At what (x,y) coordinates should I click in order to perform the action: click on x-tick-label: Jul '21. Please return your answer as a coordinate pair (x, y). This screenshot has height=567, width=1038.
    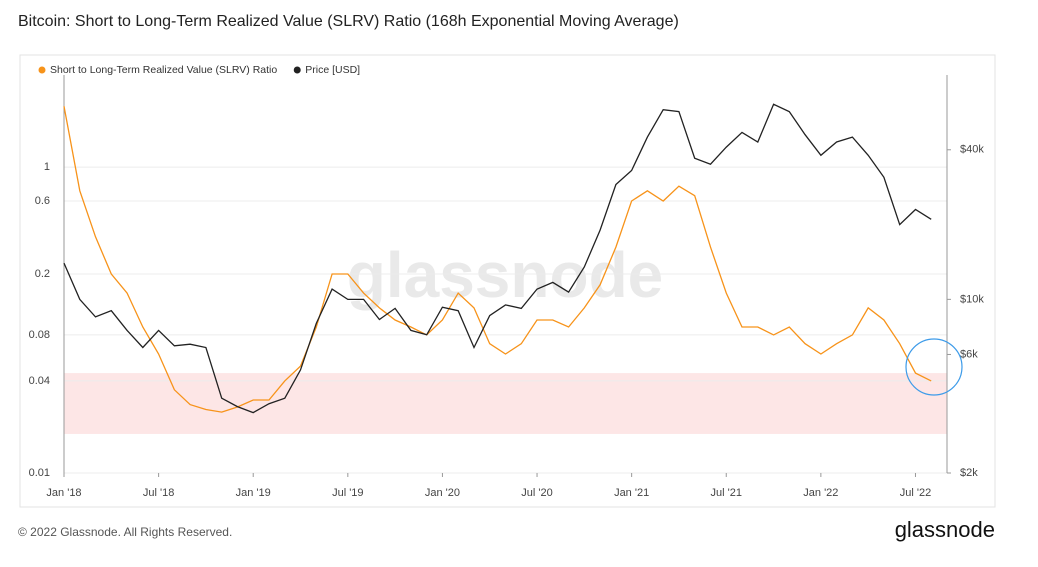
    Looking at the image, I should click on (726, 493).